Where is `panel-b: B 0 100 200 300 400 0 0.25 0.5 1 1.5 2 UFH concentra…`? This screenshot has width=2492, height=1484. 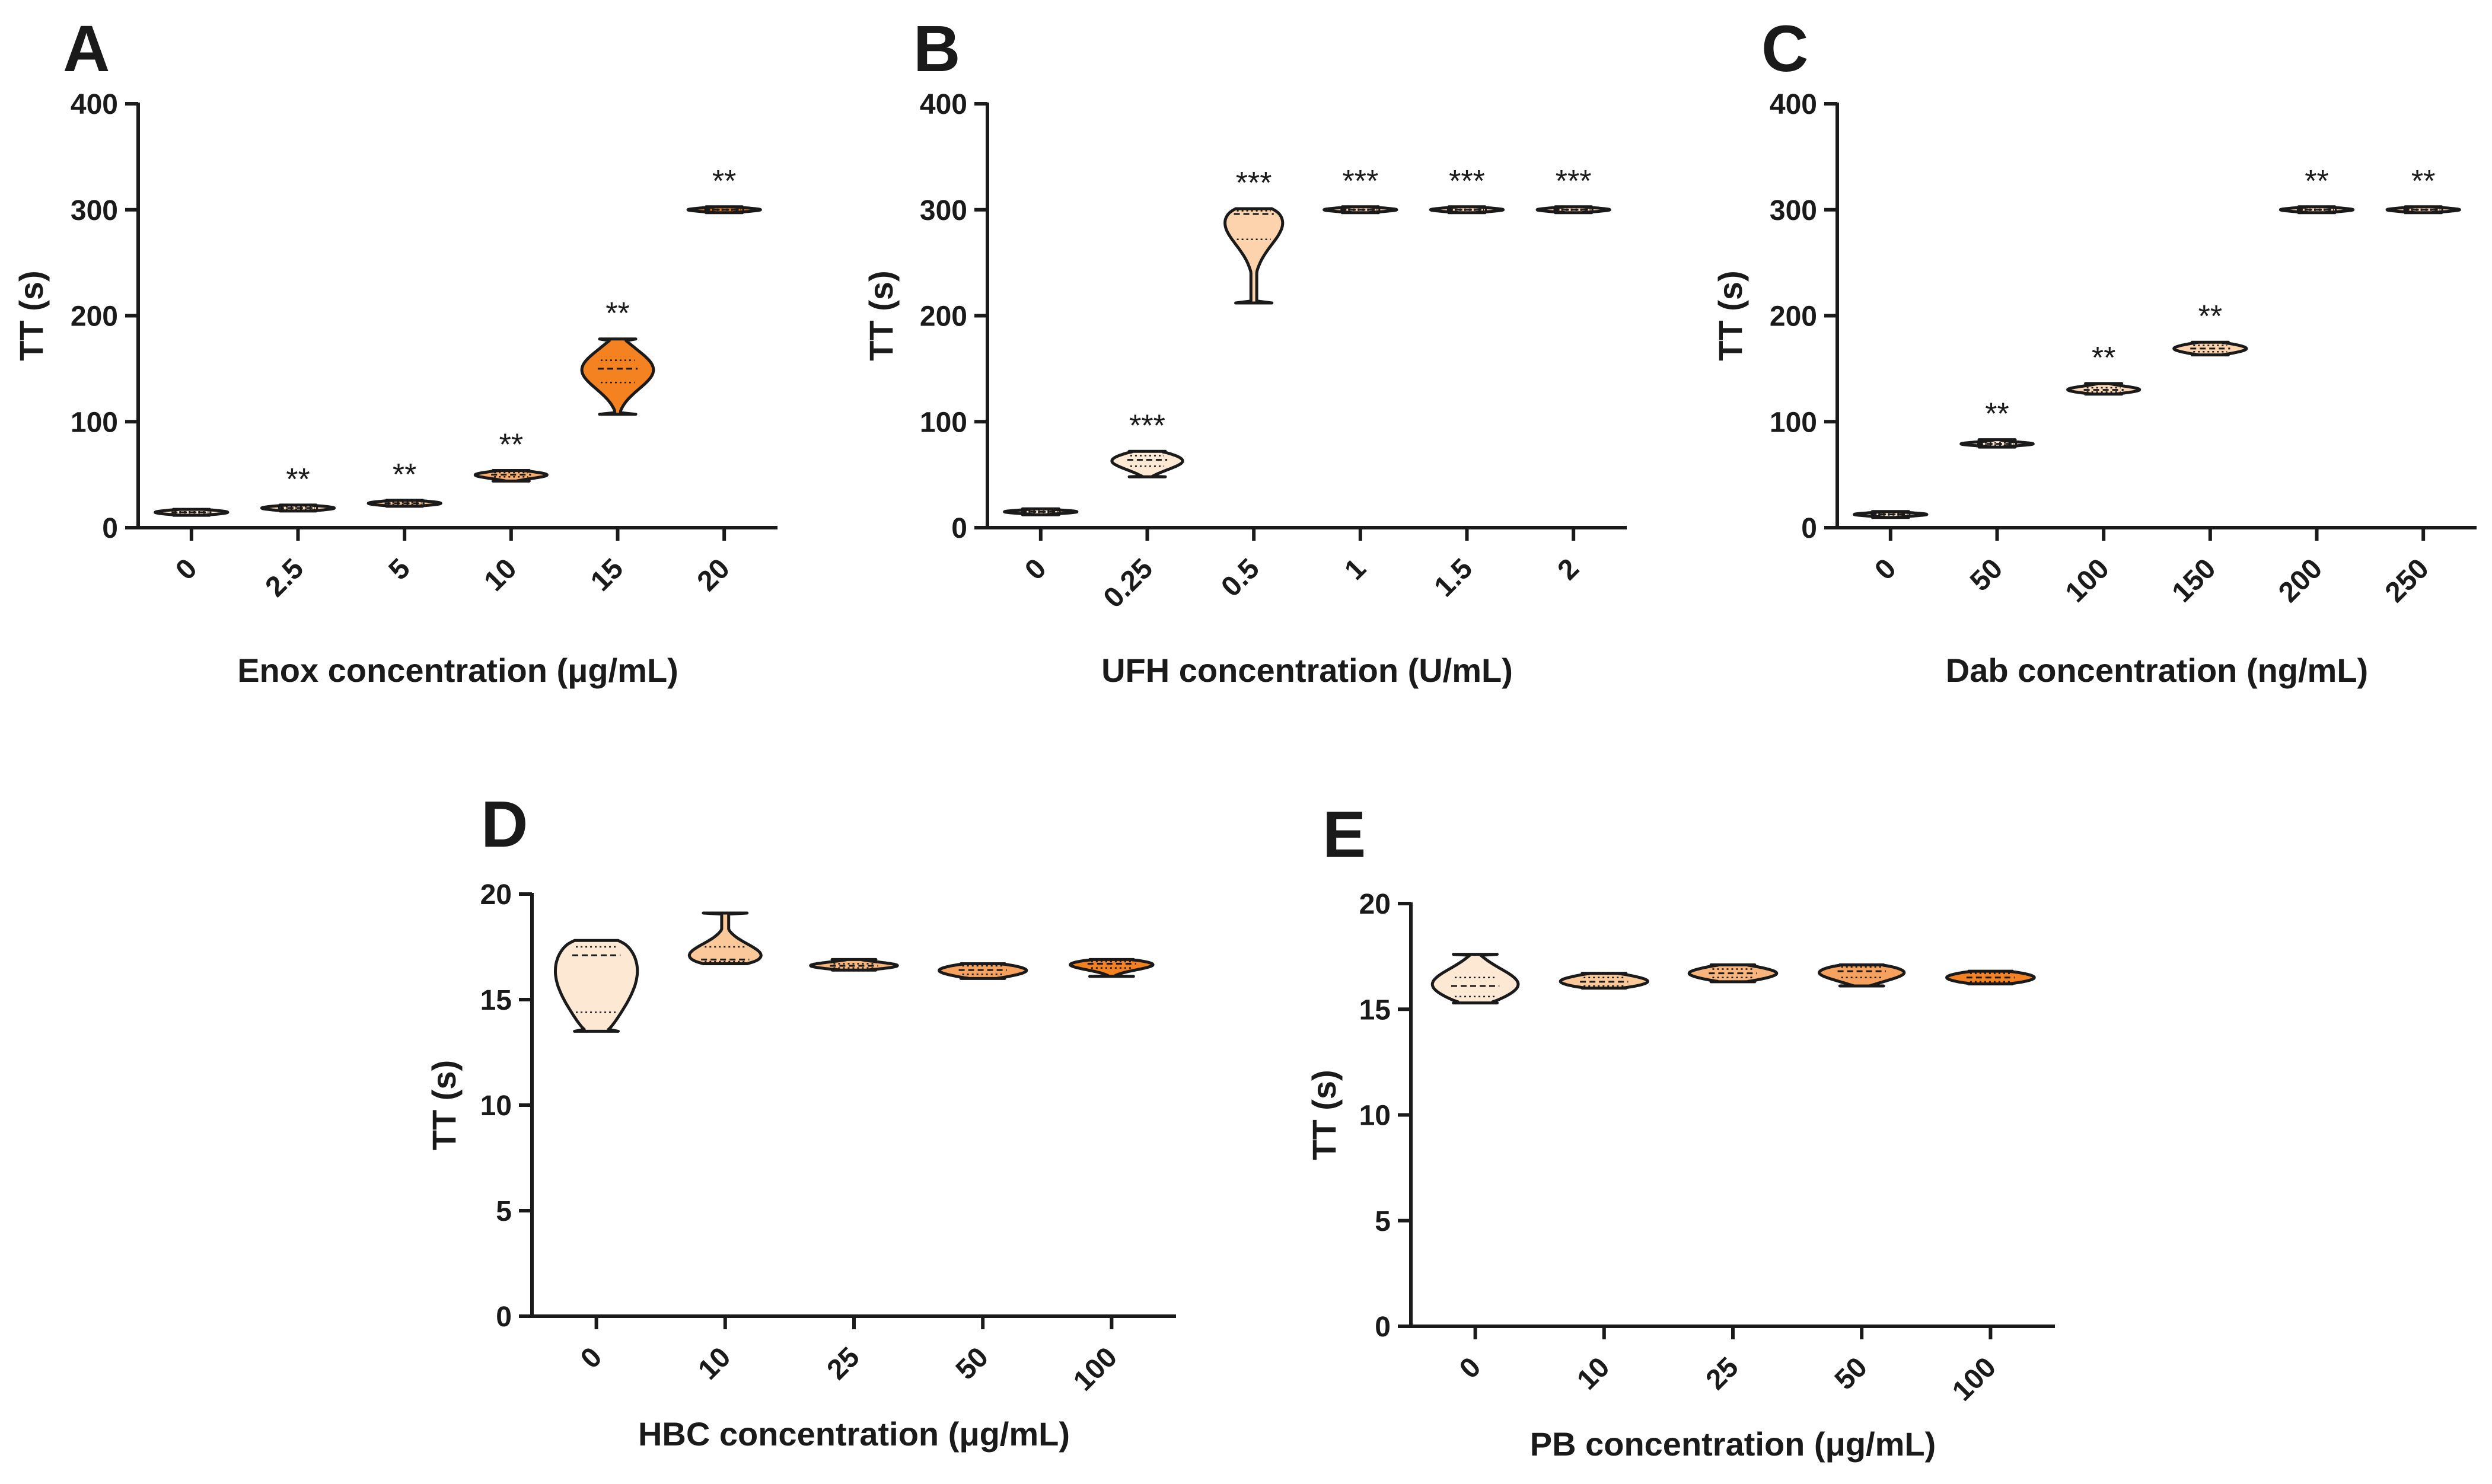
panel-b: B 0 100 200 300 400 0 0.25 0.5 1 1.5 2 UFH concentra… is located at coordinates (1244, 350).